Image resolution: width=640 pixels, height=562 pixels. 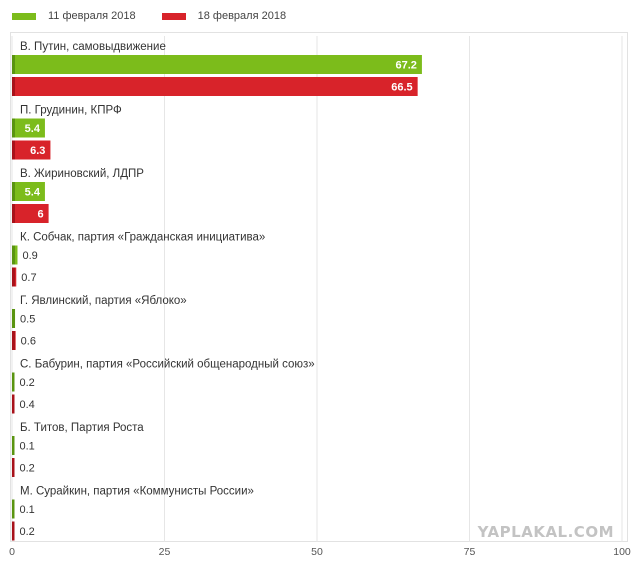 What do you see at coordinates (12, 552) in the screenshot?
I see `x-tick-label-0: 0` at bounding box center [12, 552].